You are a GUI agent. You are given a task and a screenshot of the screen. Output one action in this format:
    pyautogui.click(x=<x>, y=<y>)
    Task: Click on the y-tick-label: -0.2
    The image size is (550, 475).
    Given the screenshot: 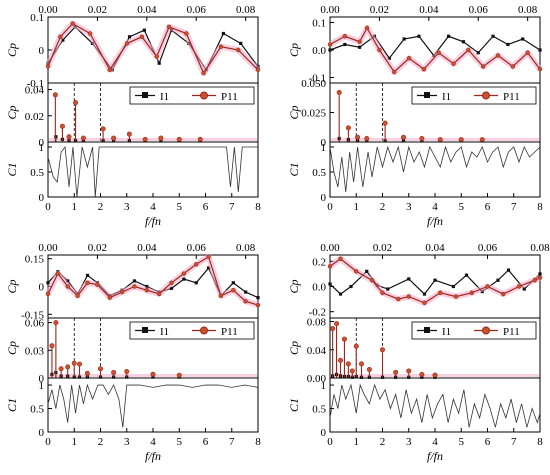 What is the action you would take?
    pyautogui.click(x=317, y=313)
    